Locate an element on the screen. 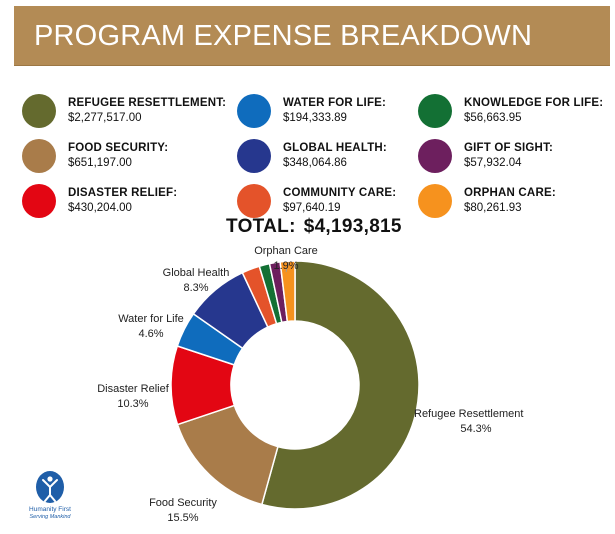  legend-amount: $348,064.86 is located at coordinates (315, 163).